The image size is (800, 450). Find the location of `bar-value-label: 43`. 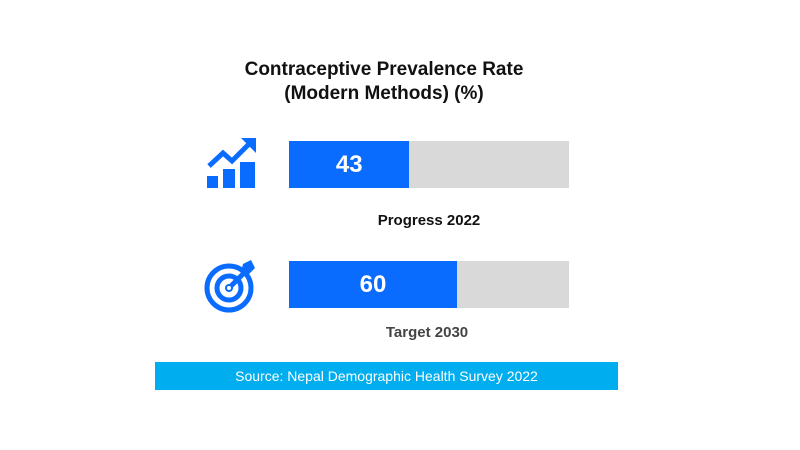

bar-value-label: 43 is located at coordinates (349, 164).